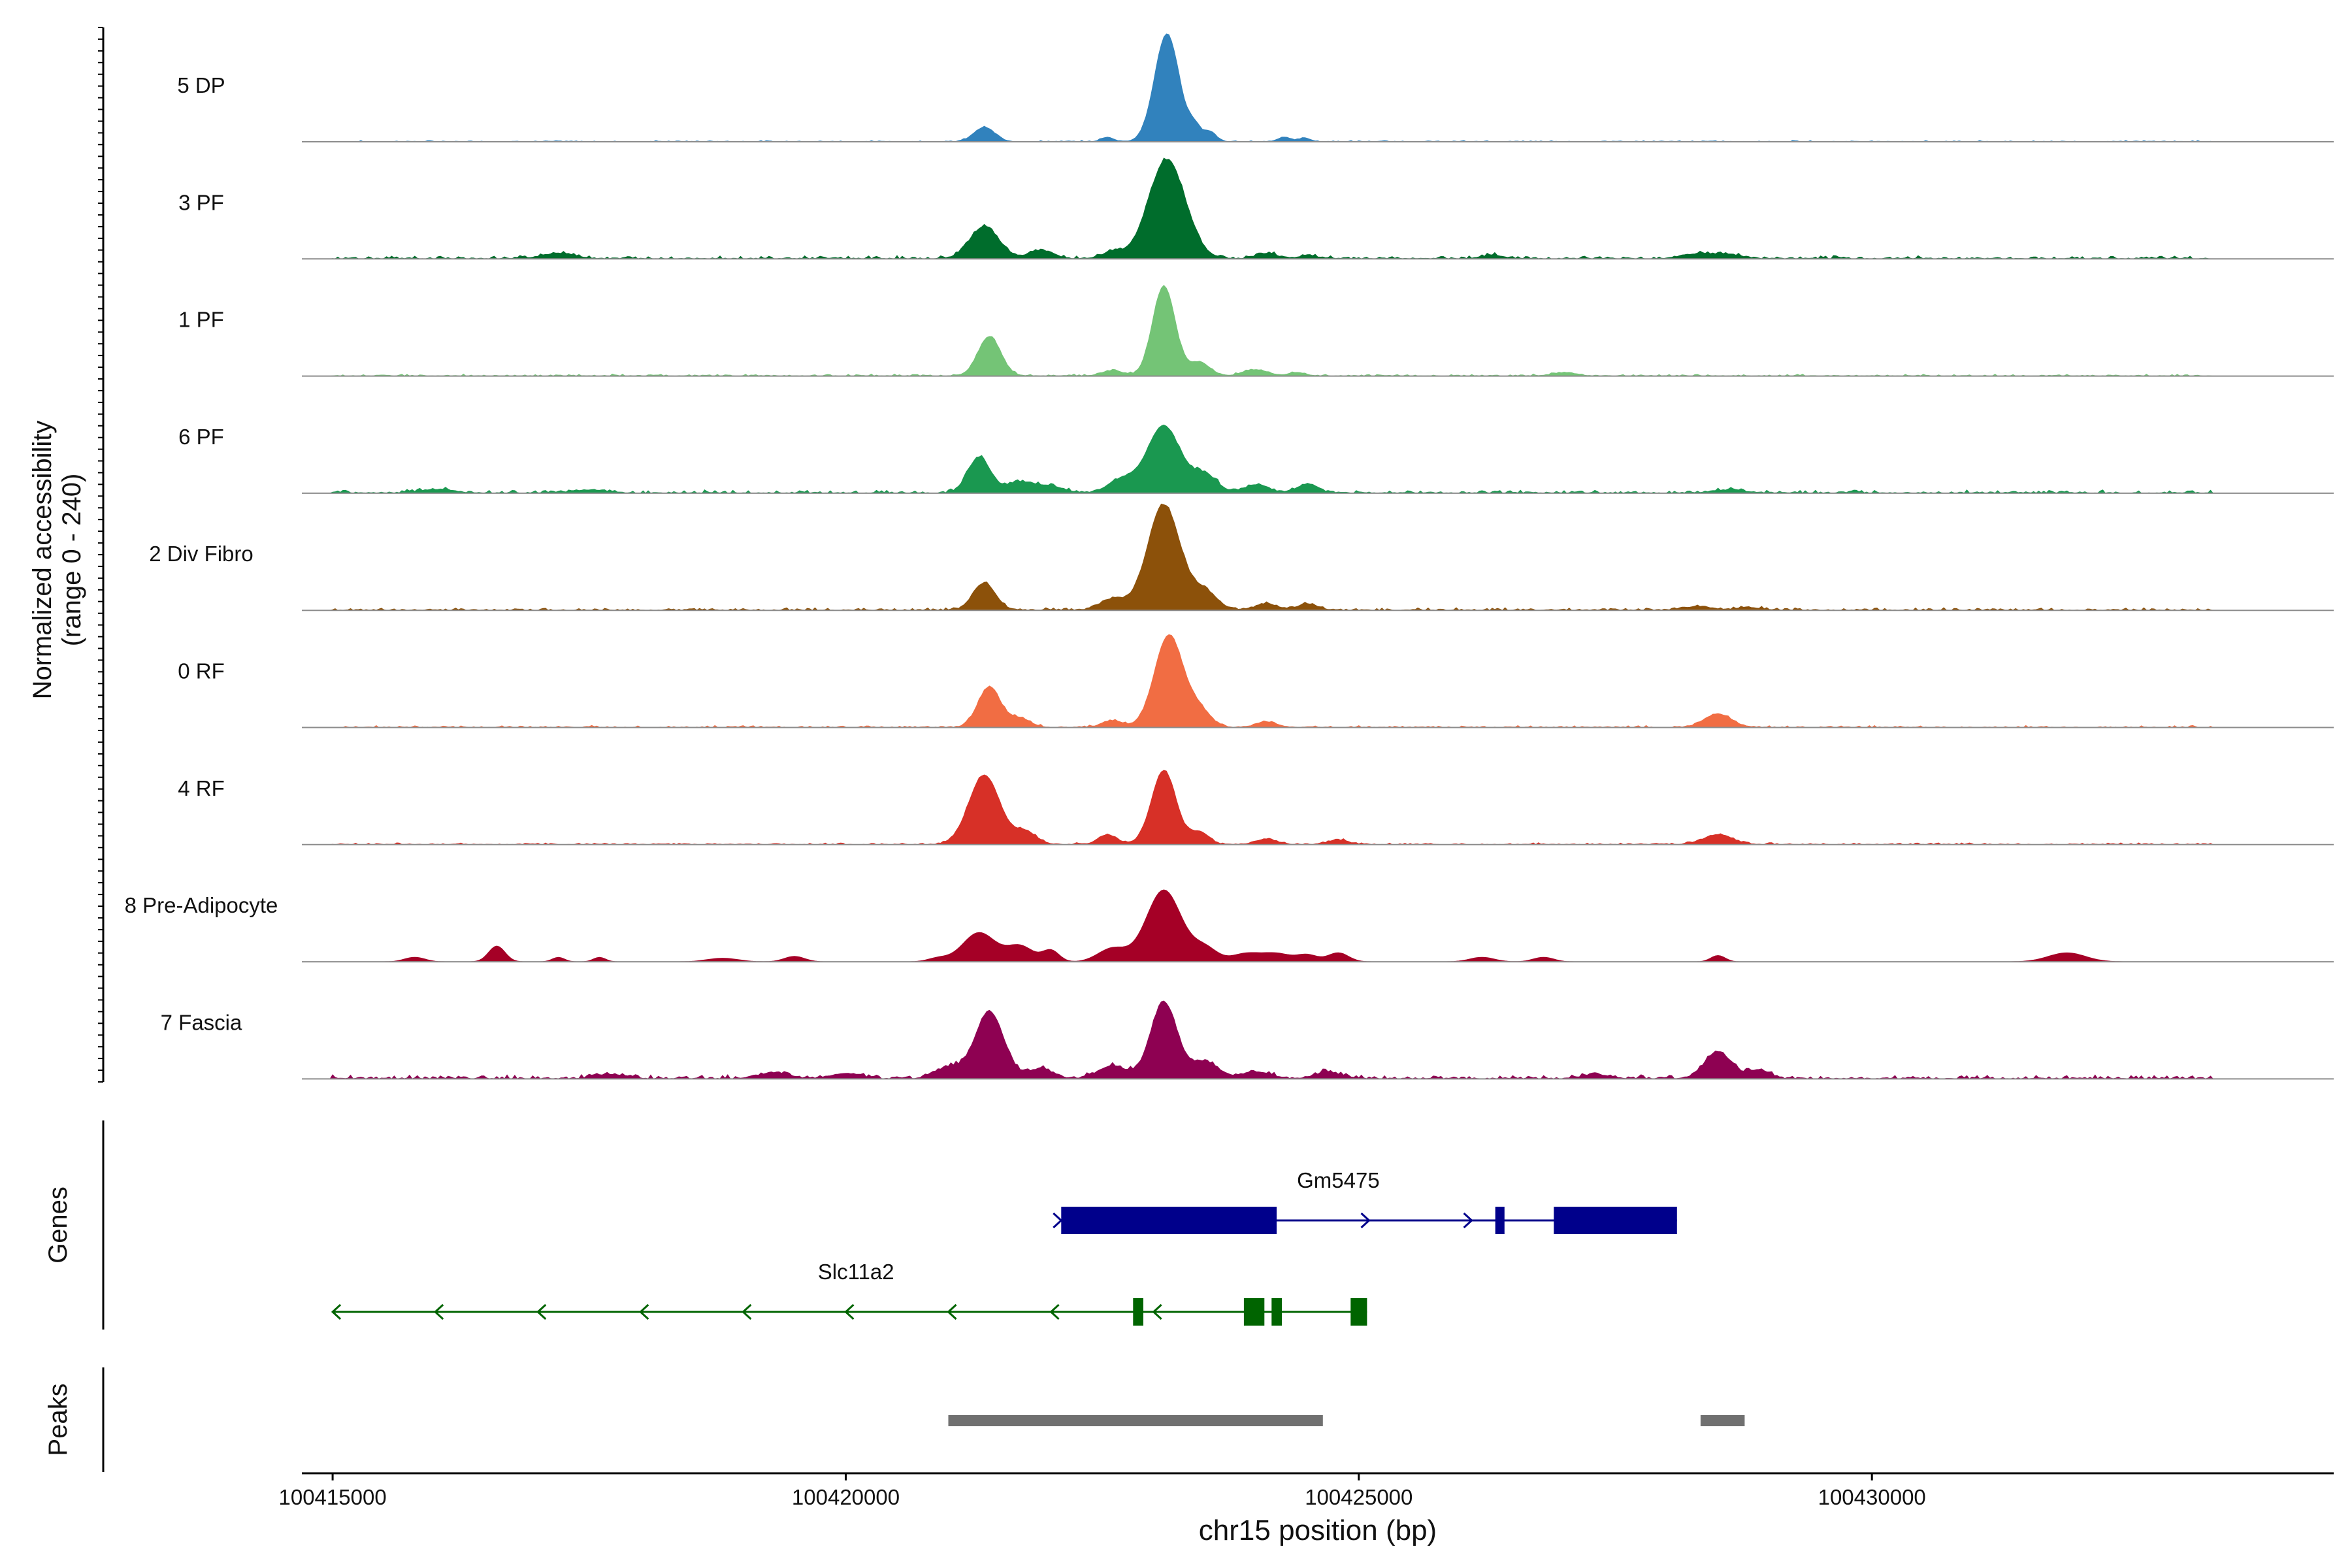 The image size is (2352, 1568). I want to click on track-5-dp: 5 DP, so click(1255, 87).